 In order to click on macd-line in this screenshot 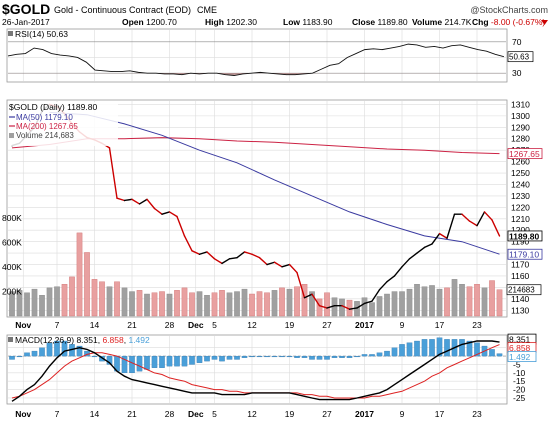, I will do `click(255, 371)`.